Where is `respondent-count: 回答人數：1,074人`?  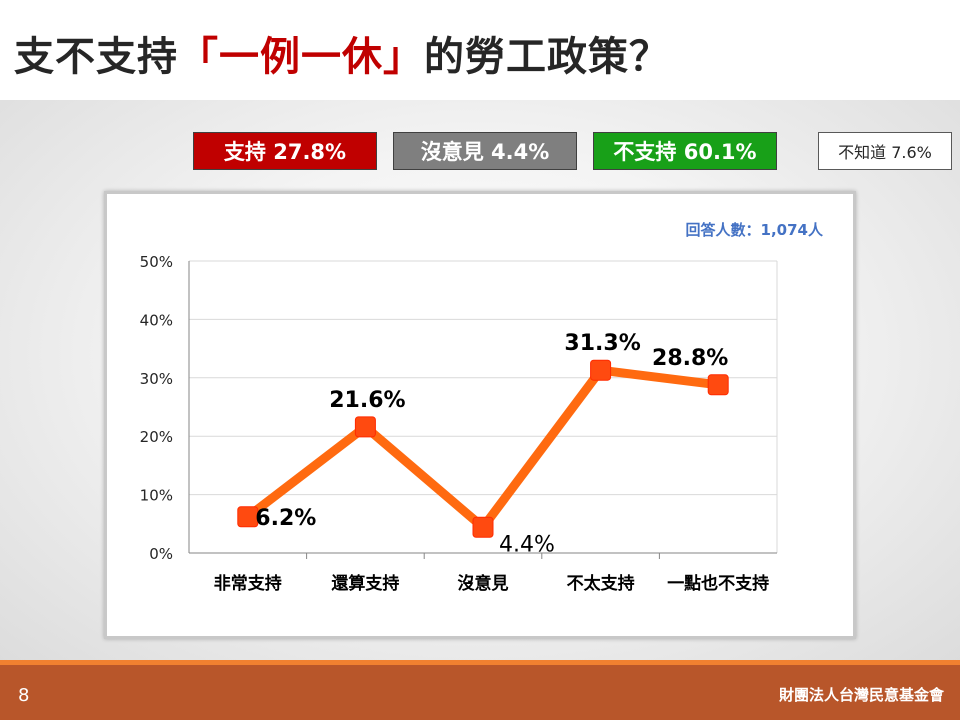
respondent-count: 回答人數：1,074人 is located at coordinates (754, 230).